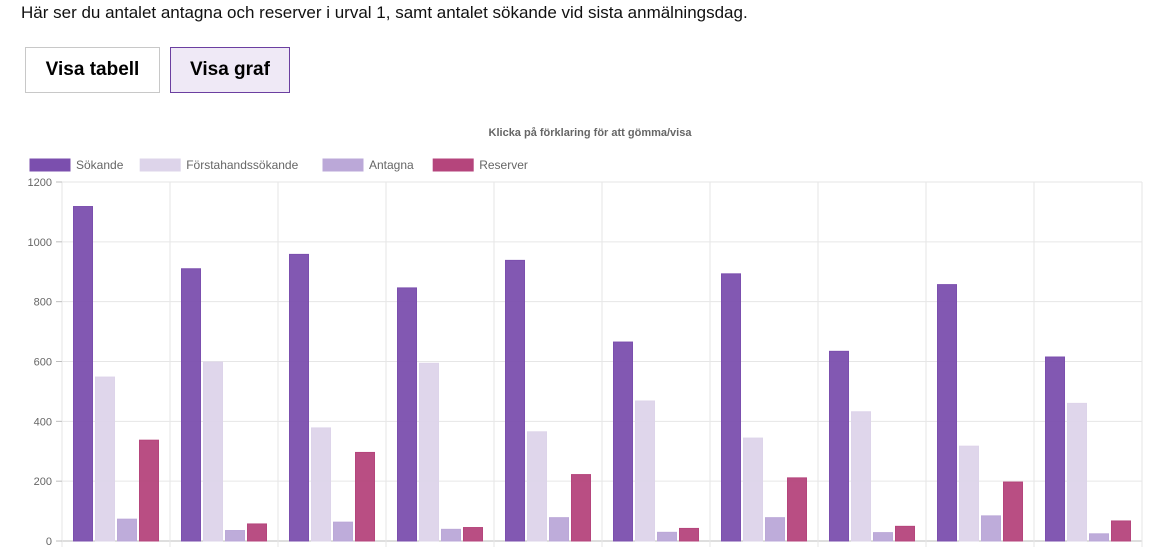 Image resolution: width=1170 pixels, height=550 pixels. I want to click on legend-label: Sökande, so click(100, 165).